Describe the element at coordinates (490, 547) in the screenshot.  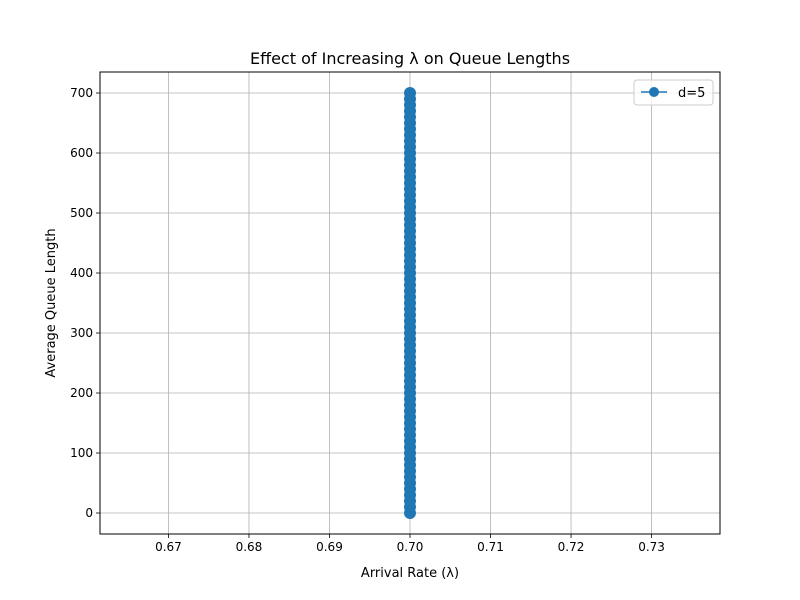
I see `x-tick-label: 0.71` at that location.